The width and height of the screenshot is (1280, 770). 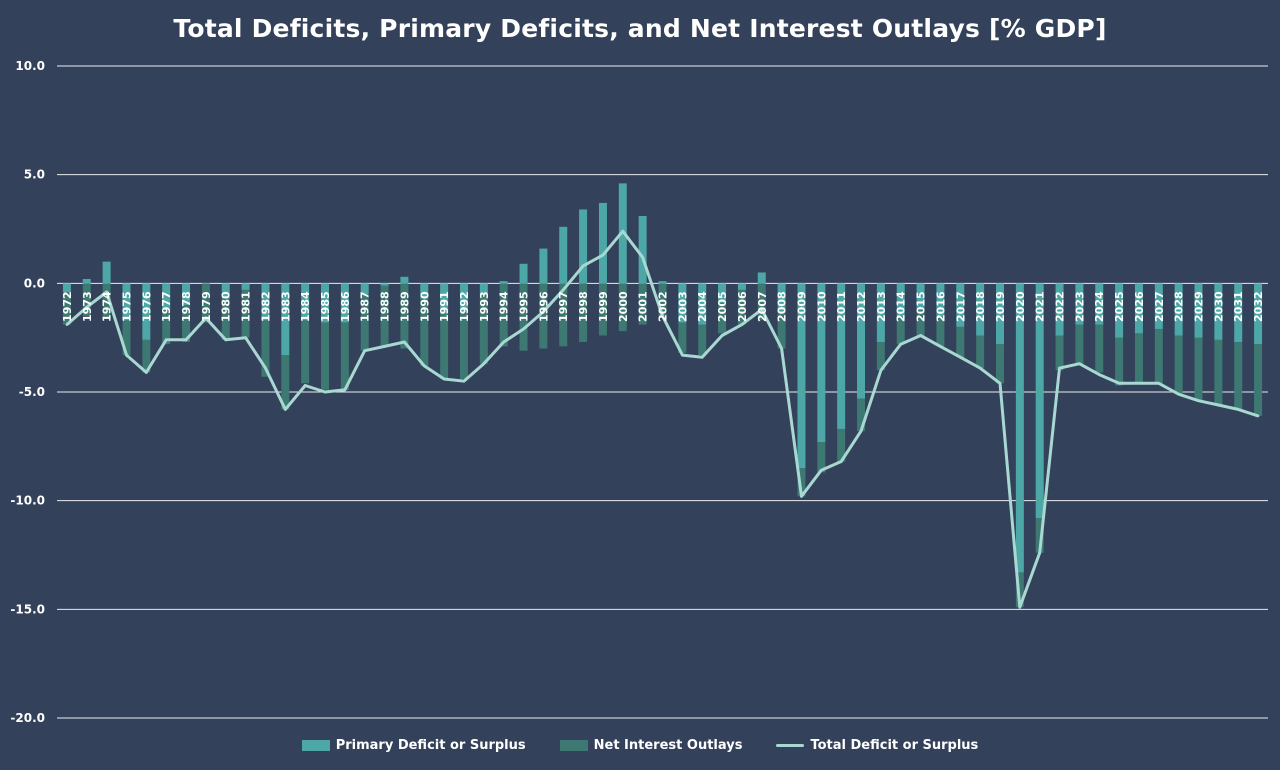 I want to click on x-tick-label: 2010, so click(x=821, y=306).